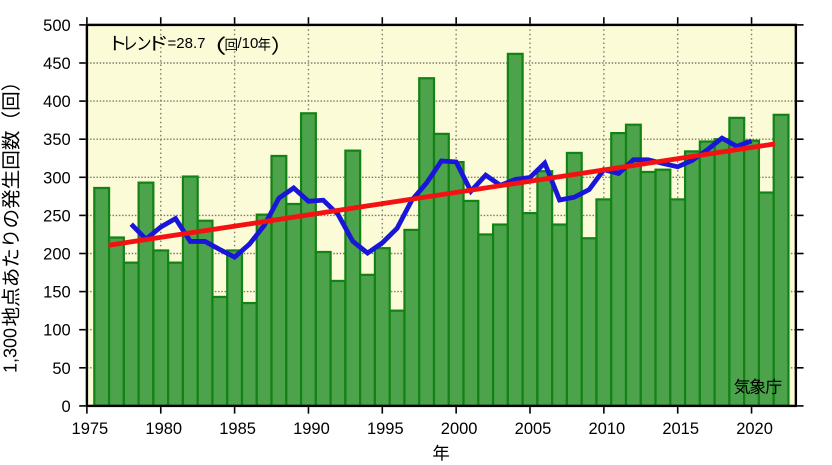 The width and height of the screenshot is (832, 465). Describe the element at coordinates (57, 64) in the screenshot. I see `svg-text: 450` at that location.